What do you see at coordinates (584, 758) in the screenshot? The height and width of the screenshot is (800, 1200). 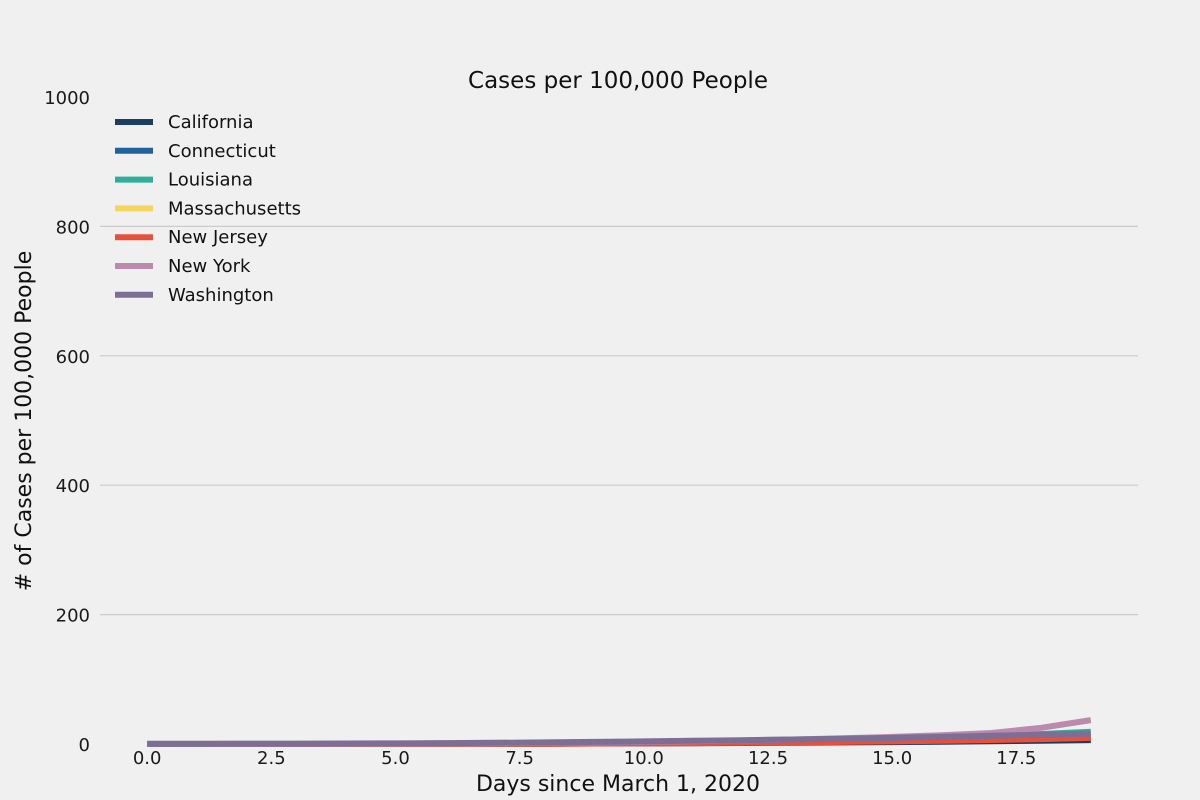 I see `x-tick-labels: 0.0 2.5 5.0 7.5 10.0 12.5 15.0 17.5` at bounding box center [584, 758].